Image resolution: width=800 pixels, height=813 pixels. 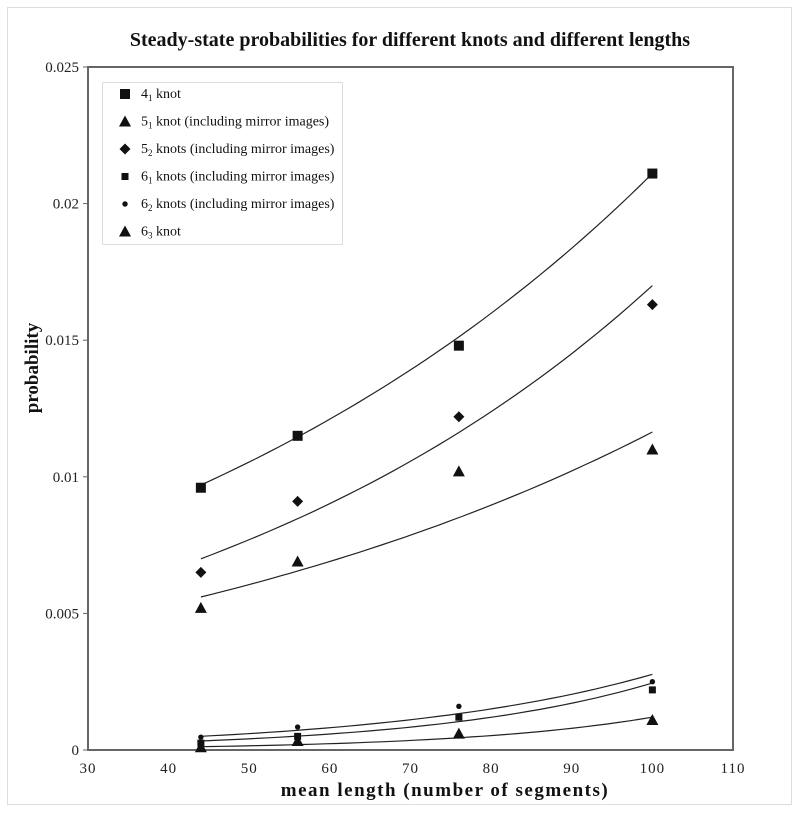 I want to click on y-tick-label: 0.02, so click(x=66, y=205).